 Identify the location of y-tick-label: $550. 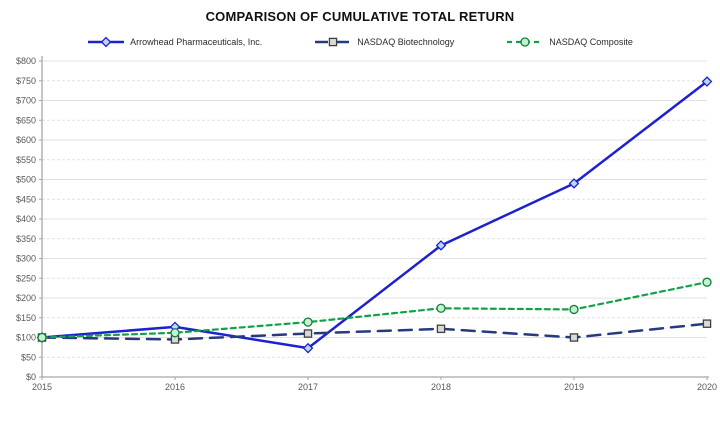
(26, 160).